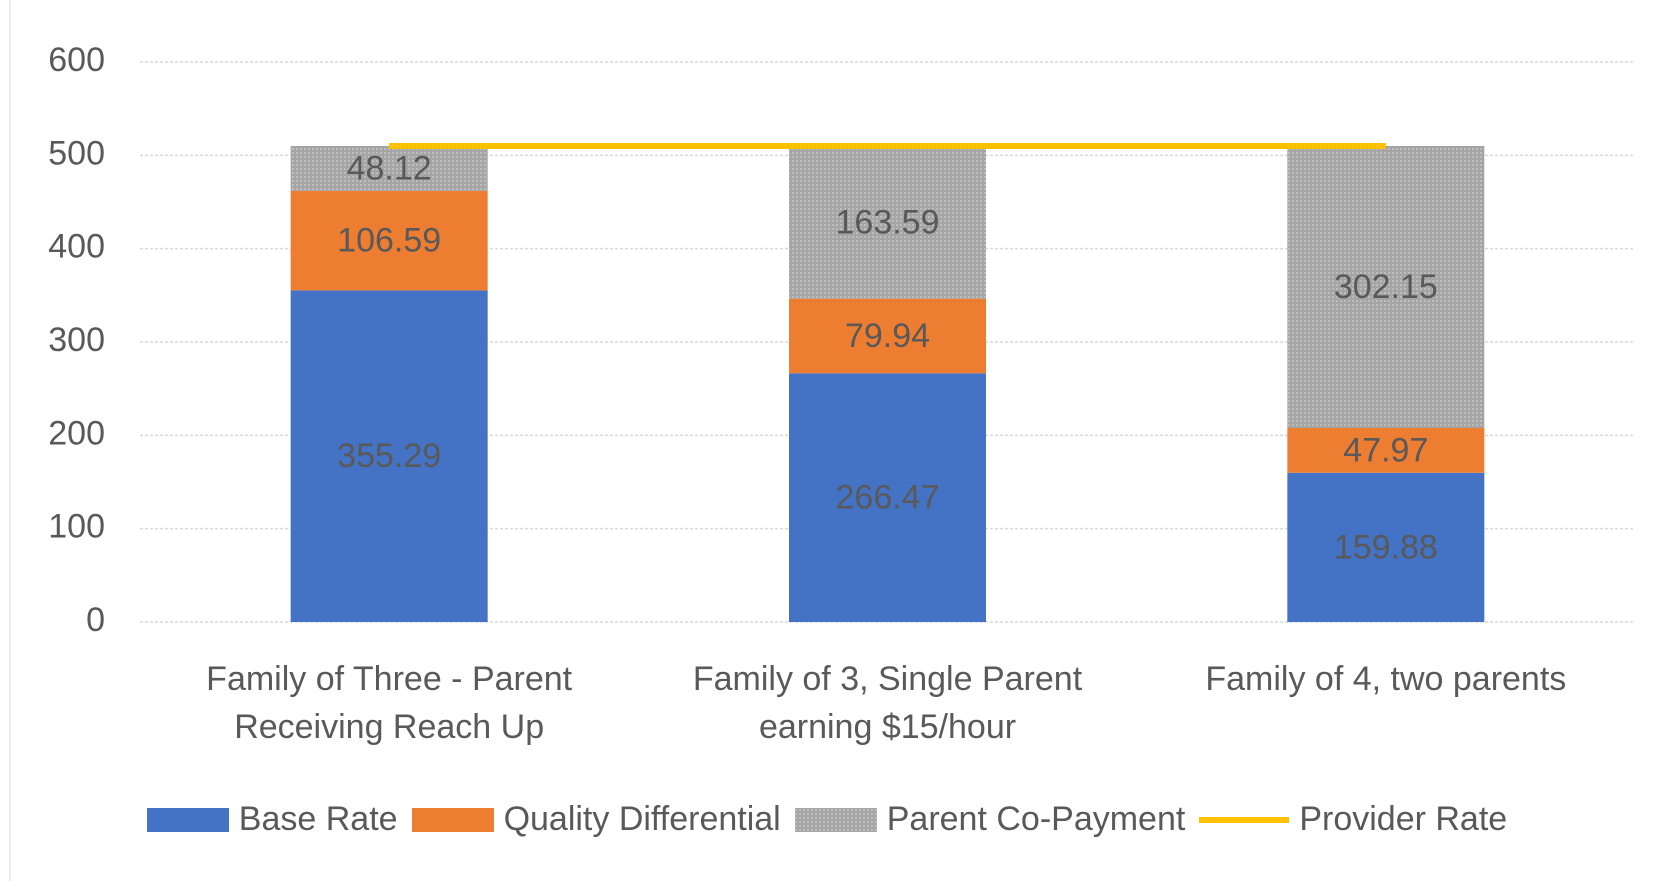 Image resolution: width=1654 pixels, height=881 pixels. I want to click on data-label: 159.88, so click(1386, 547).